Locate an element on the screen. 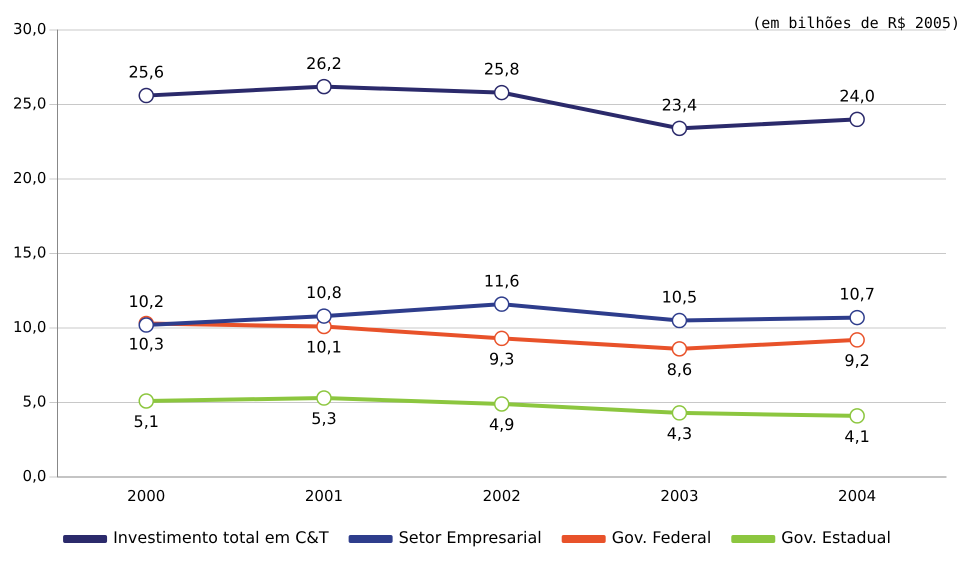  data-label: 10,3 is located at coordinates (146, 344).